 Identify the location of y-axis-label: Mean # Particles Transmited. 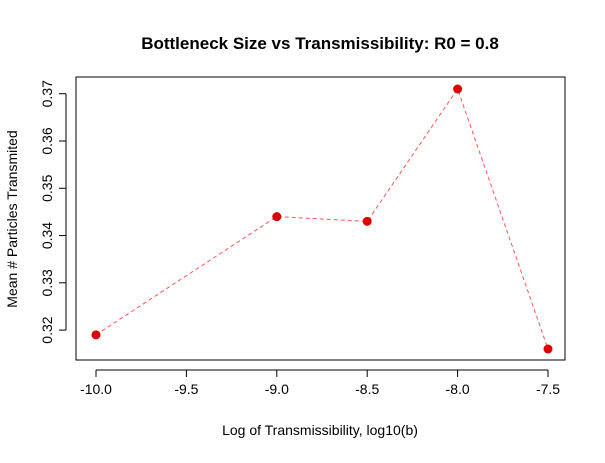
(12, 218).